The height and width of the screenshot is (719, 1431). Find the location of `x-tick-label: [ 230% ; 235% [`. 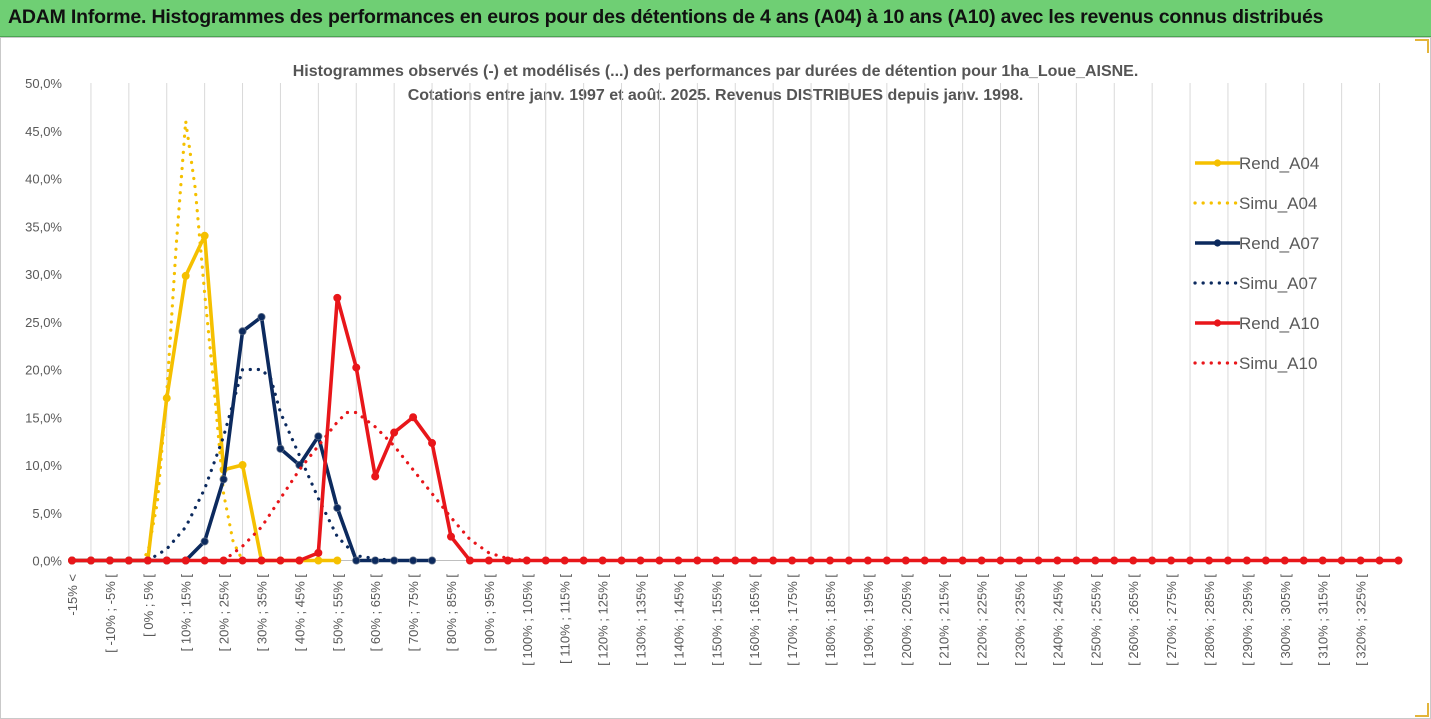

x-tick-label: [ 230% ; 235% [ is located at coordinates (1020, 620).